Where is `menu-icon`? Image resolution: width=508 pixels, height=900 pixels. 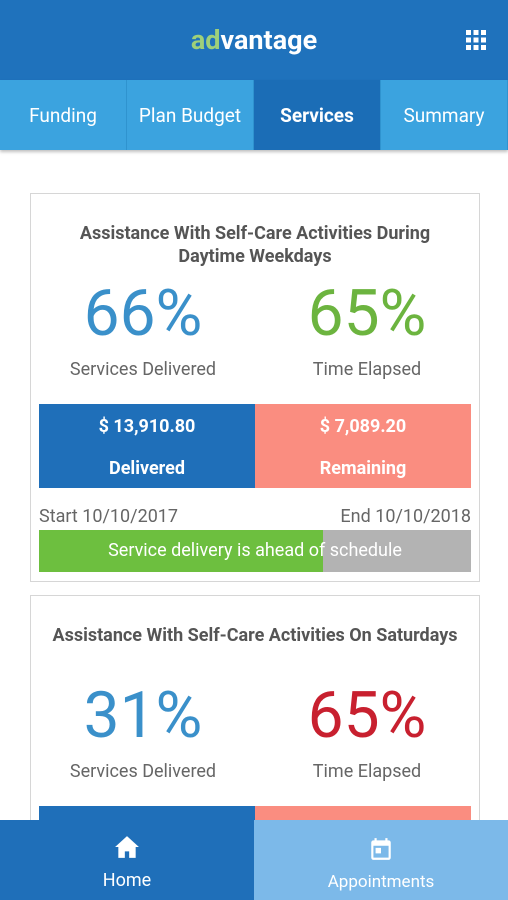
menu-icon is located at coordinates (476, 40).